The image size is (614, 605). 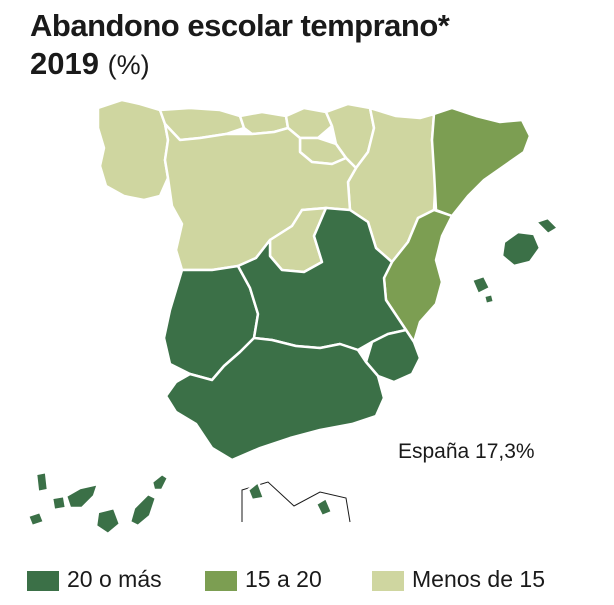 What do you see at coordinates (481, 285) in the screenshot?
I see `region-baleares-ibiza` at bounding box center [481, 285].